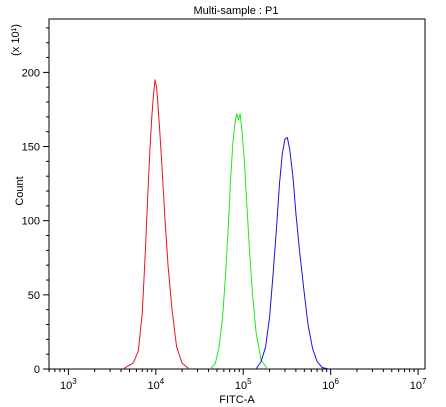  I want to click on y-tick-label: 100, so click(31, 222).